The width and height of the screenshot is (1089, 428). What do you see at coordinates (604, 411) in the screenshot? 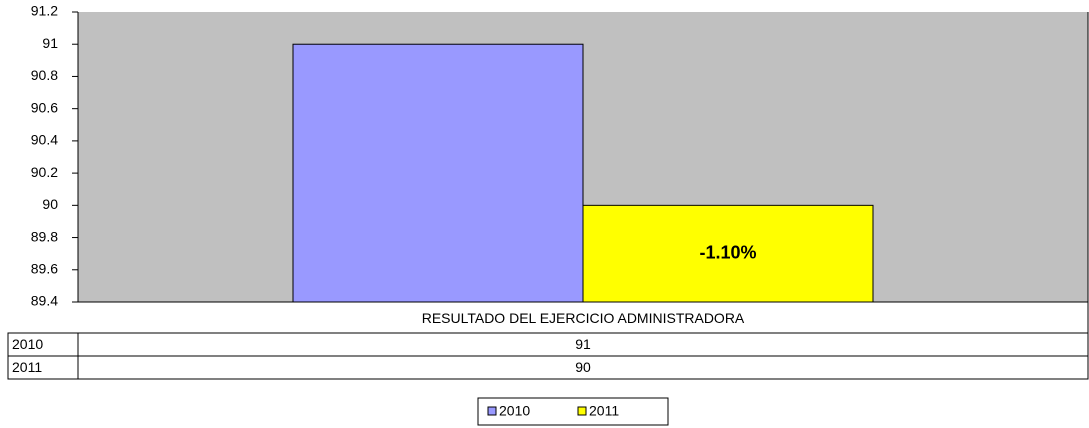
I see `legend-label: 2011` at bounding box center [604, 411].